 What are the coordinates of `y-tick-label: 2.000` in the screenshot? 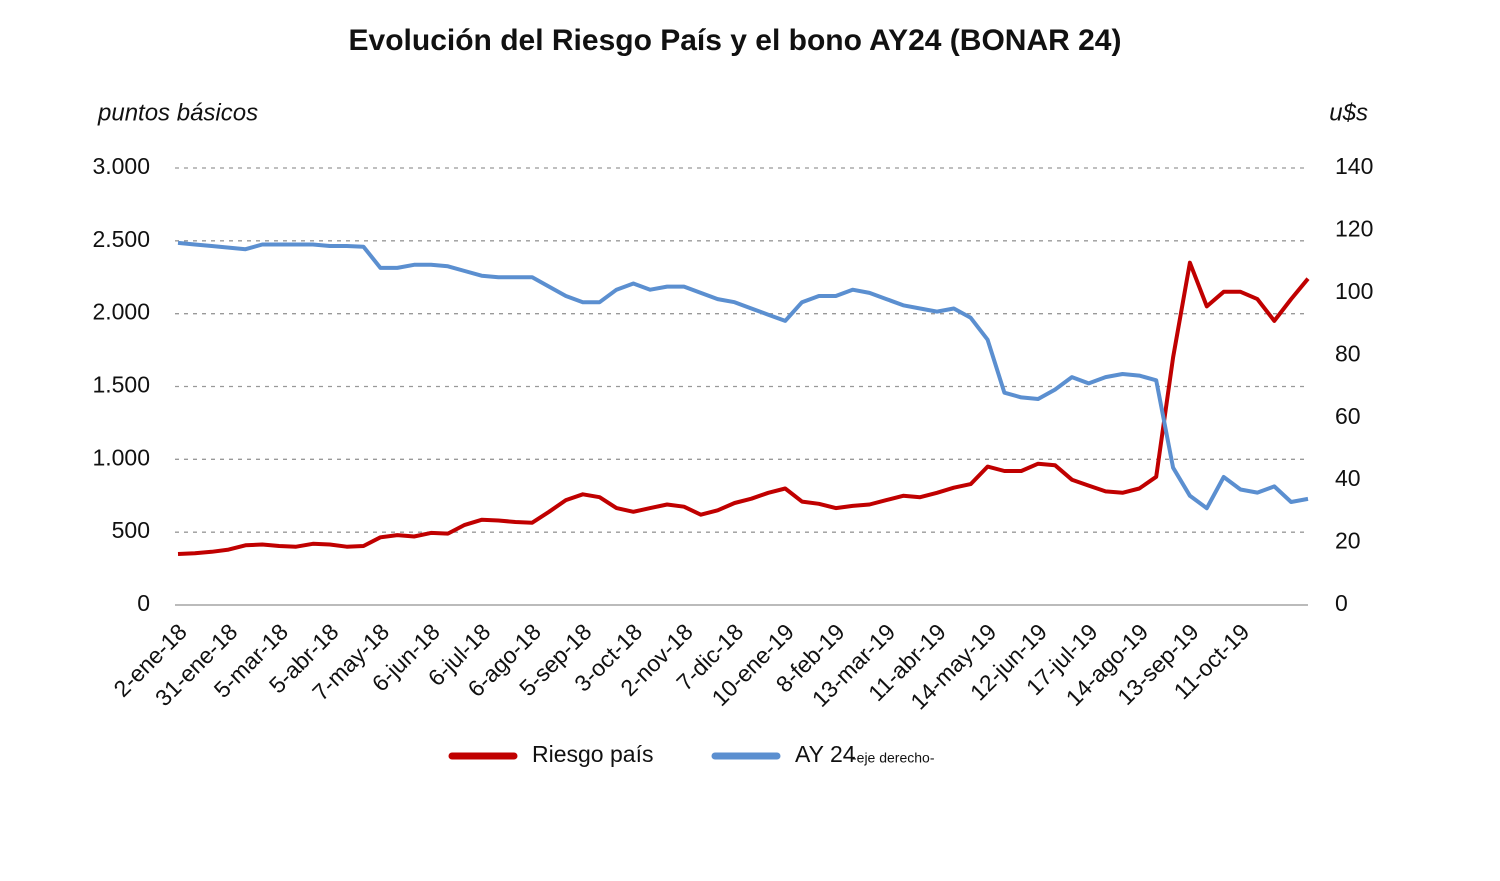 It's located at (121, 312).